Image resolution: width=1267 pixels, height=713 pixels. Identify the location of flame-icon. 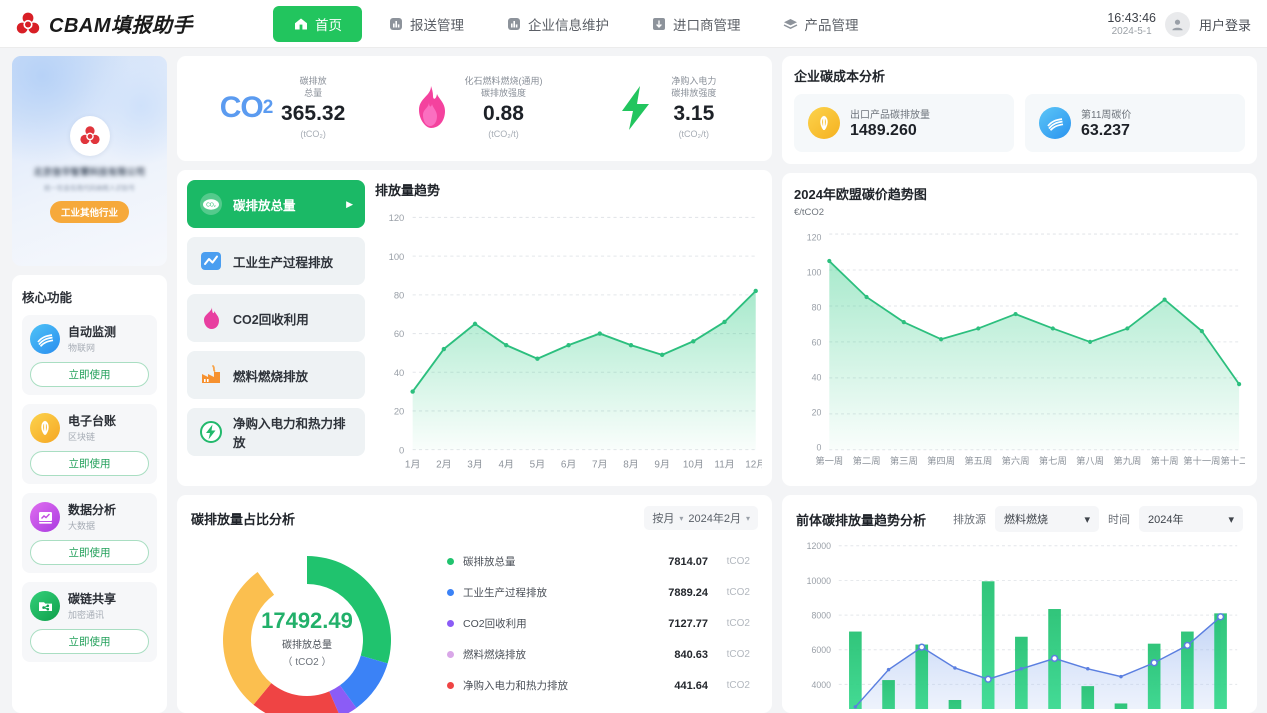
(429, 108).